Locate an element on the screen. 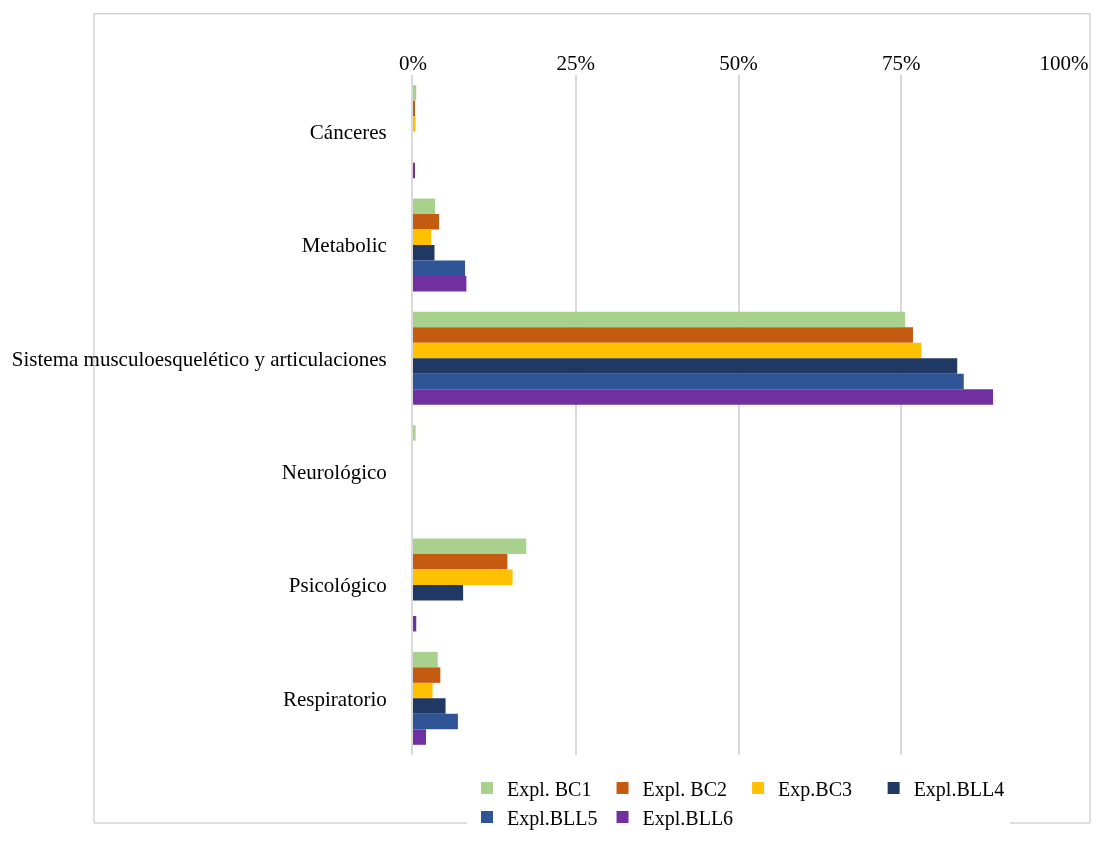 The image size is (1109, 849). y-tick-label: Psicológico is located at coordinates (337, 585).